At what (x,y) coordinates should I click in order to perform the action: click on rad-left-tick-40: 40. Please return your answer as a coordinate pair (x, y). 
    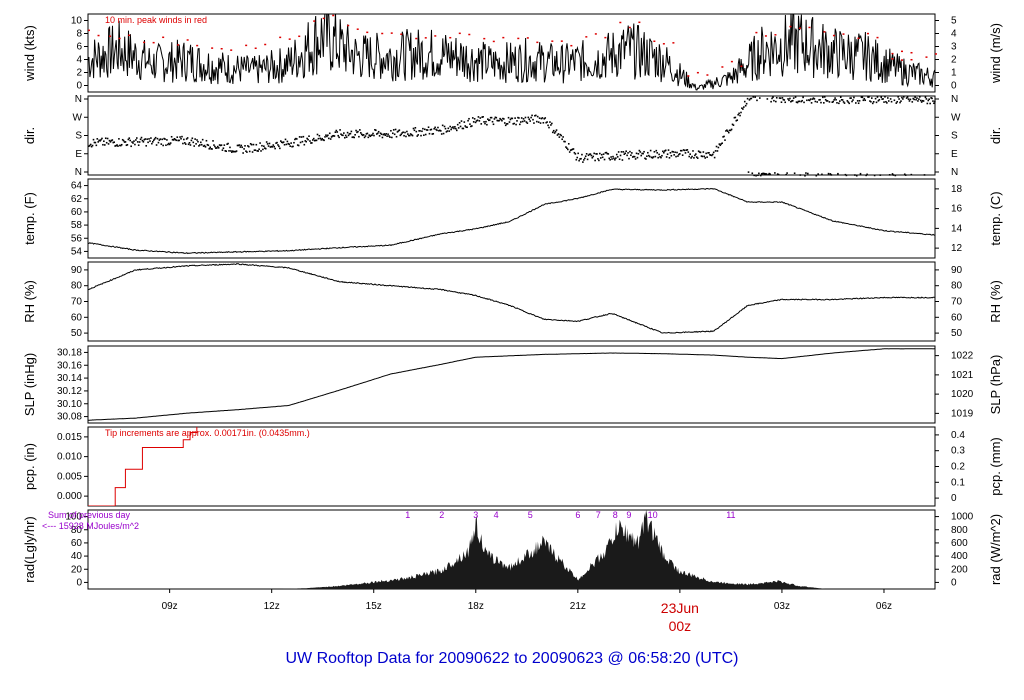
    Looking at the image, I should click on (77, 556).